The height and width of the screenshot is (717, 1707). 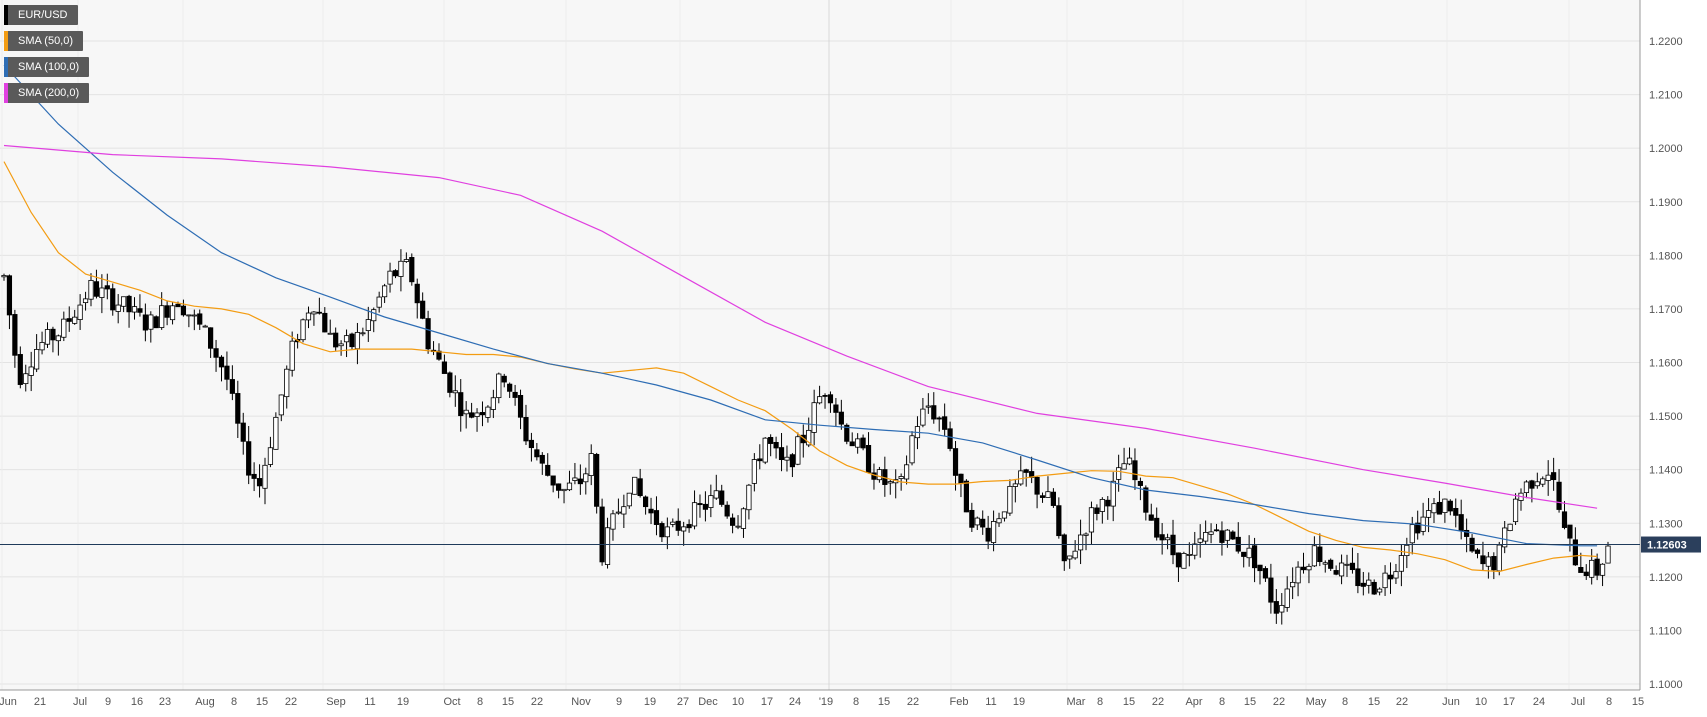 I want to click on legend-item: EUR/USD, so click(x=41, y=15).